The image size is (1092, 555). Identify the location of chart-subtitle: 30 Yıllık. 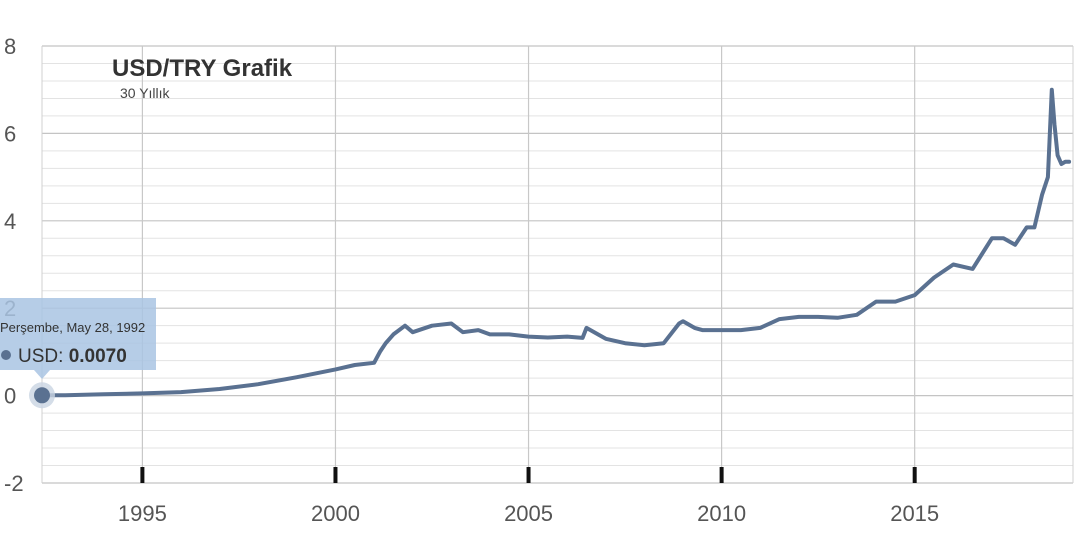
(145, 93).